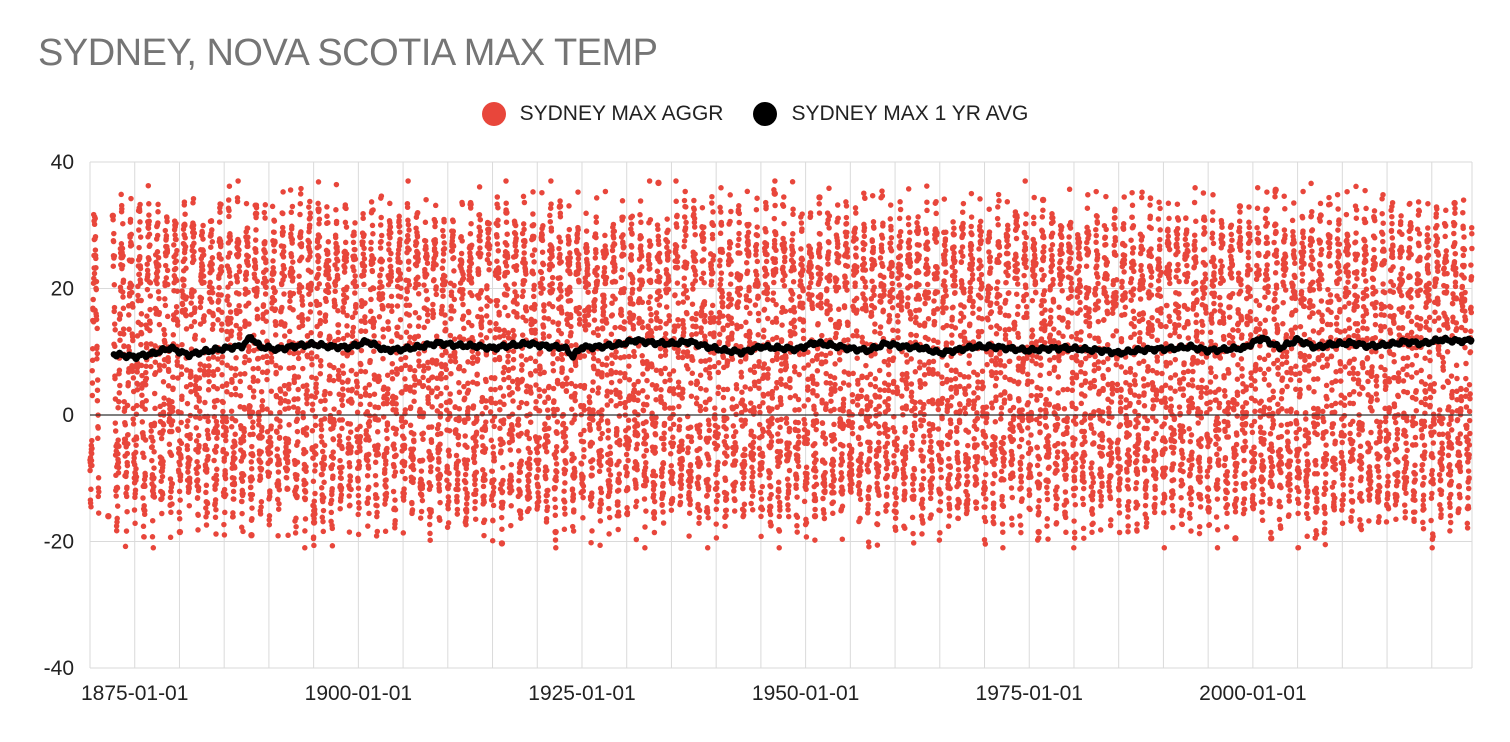  Describe the element at coordinates (68, 415) in the screenshot. I see `y-tick-label: 0` at that location.